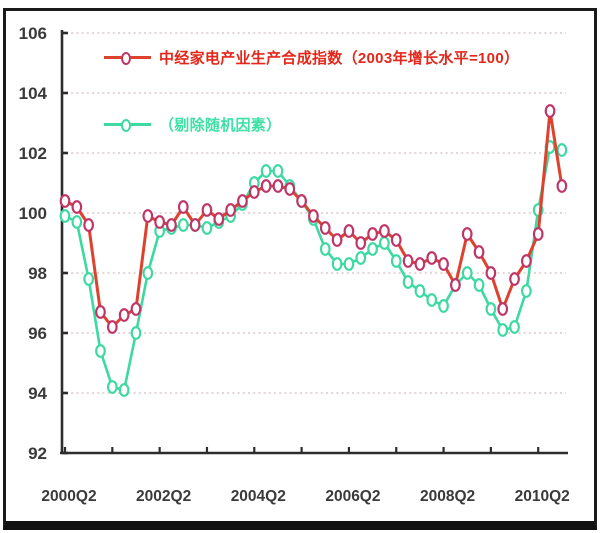 This screenshot has height=533, width=600. What do you see at coordinates (542, 496) in the screenshot?
I see `x-axis-tick-label: 2010Q2` at bounding box center [542, 496].